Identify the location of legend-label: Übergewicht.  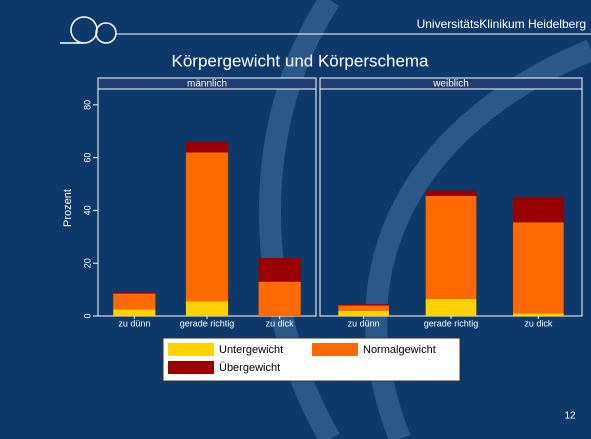
(249, 368).